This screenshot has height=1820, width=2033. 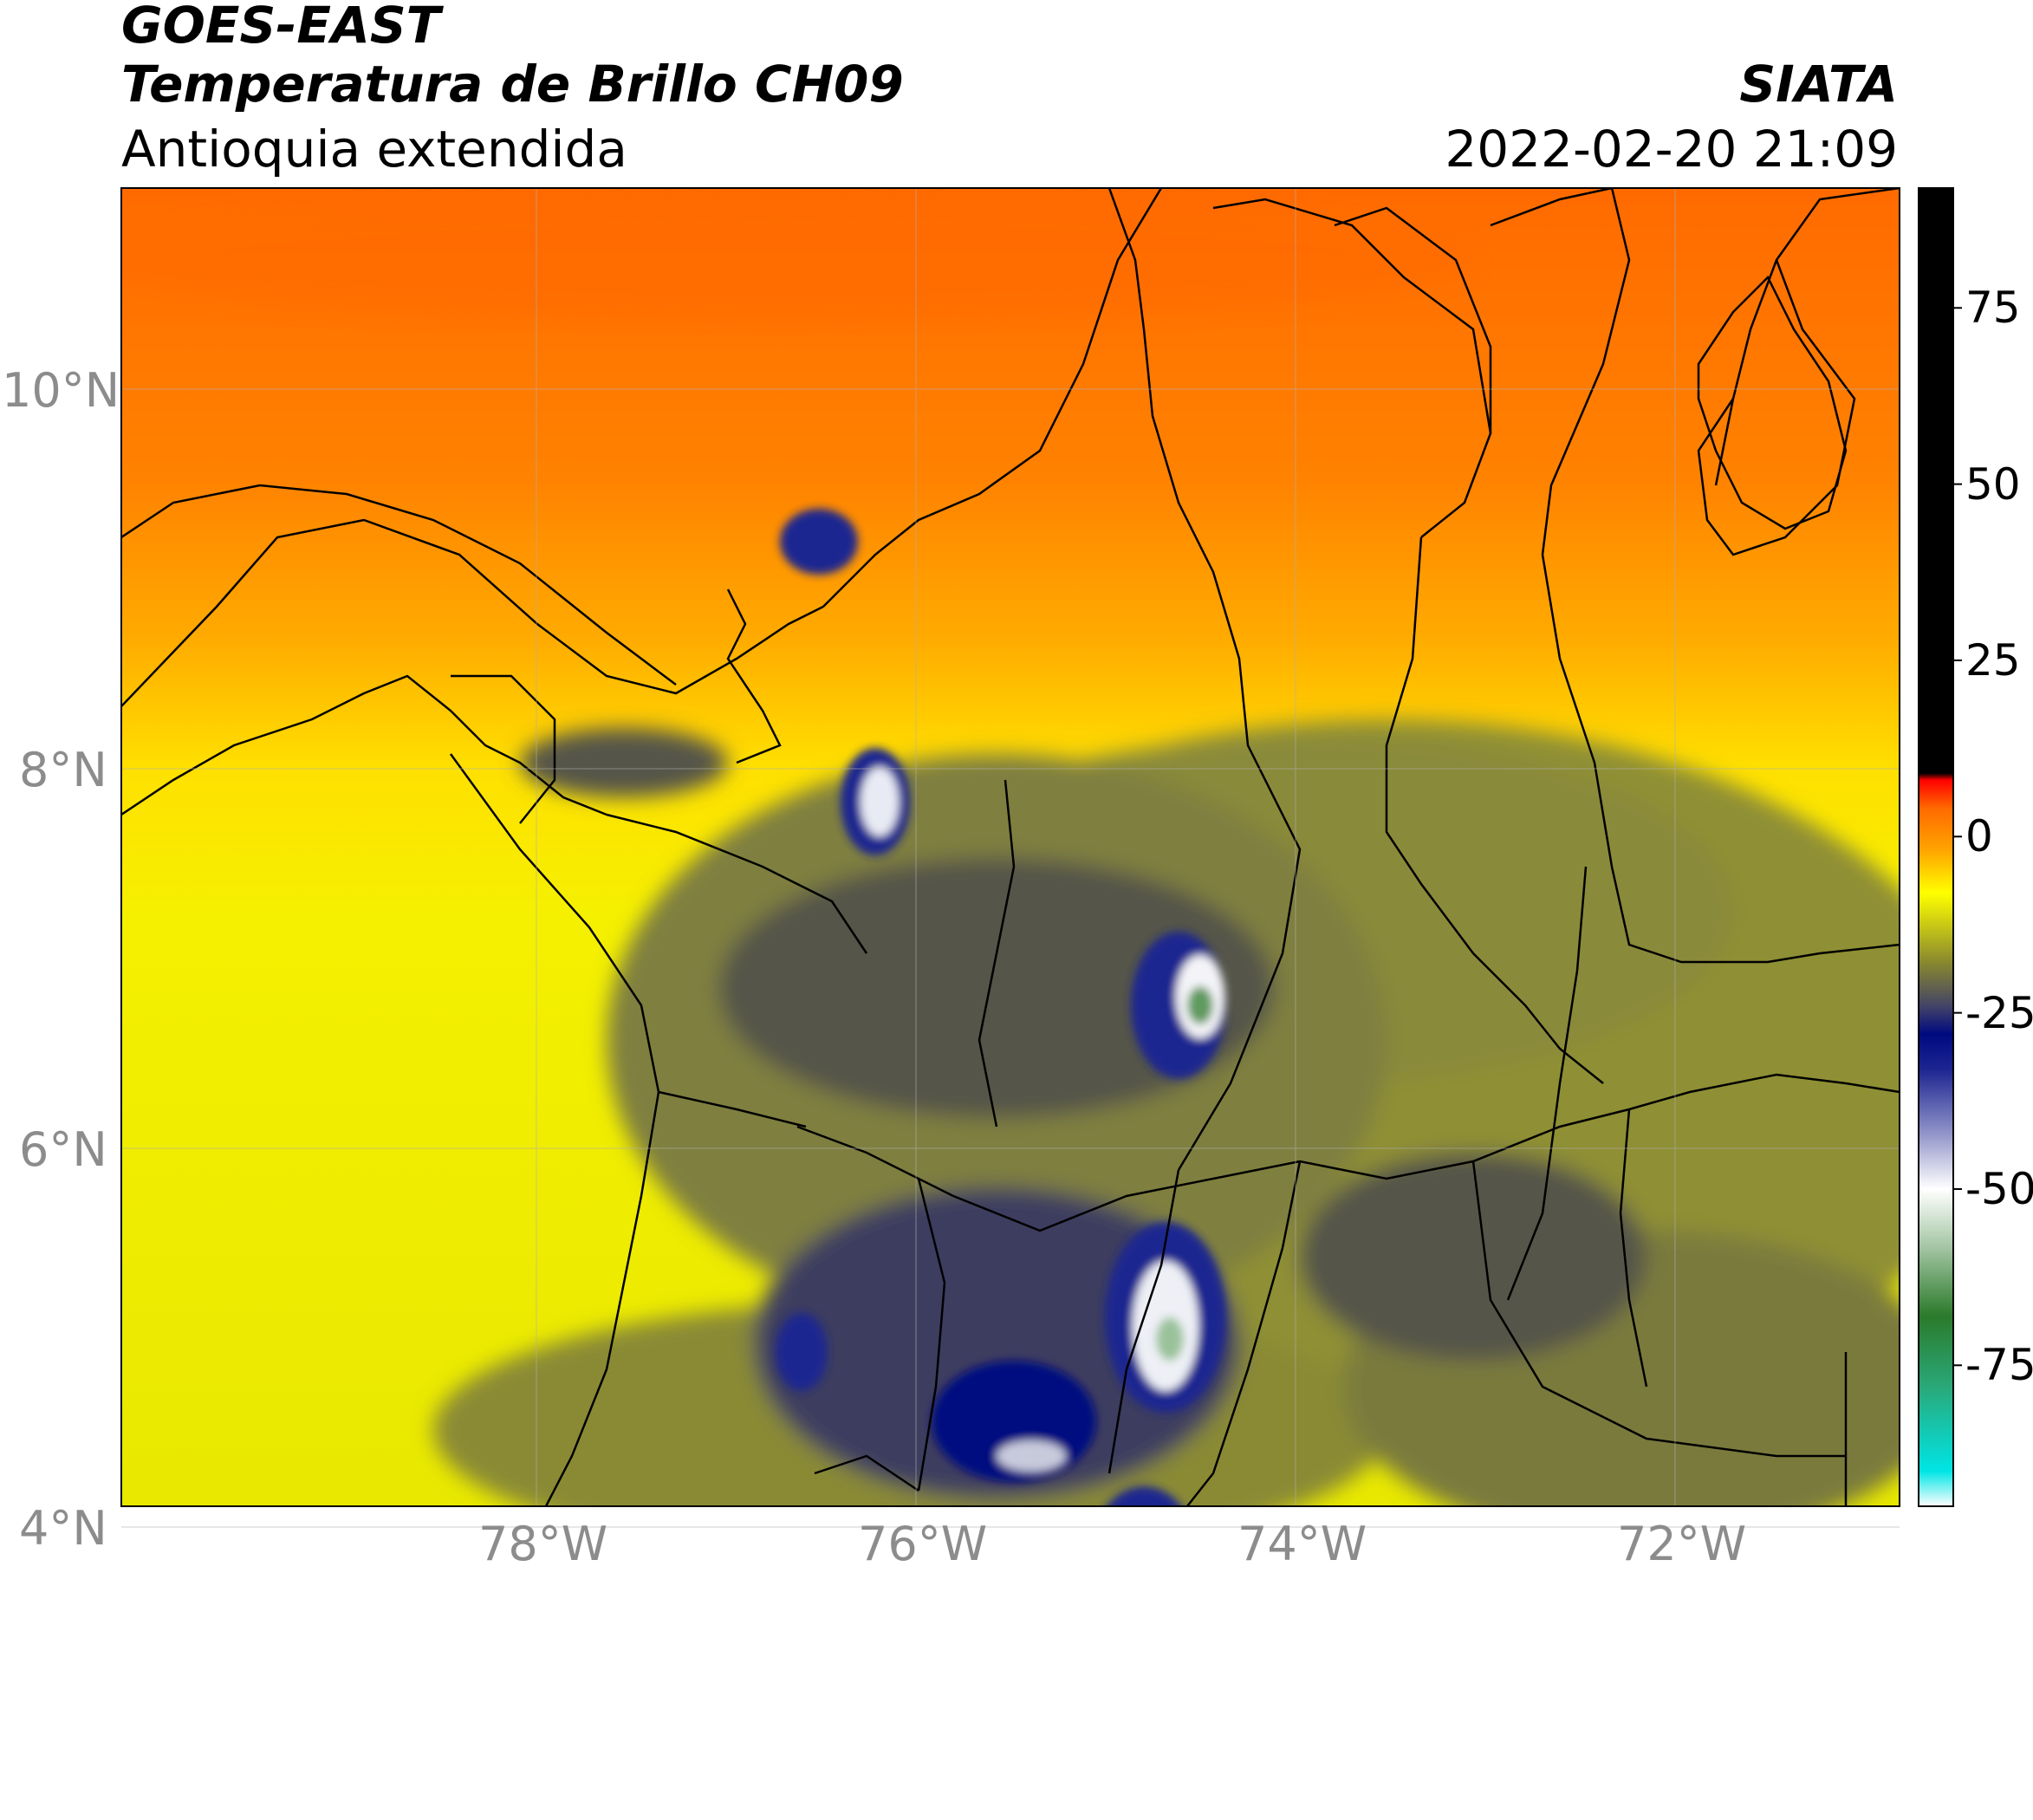 I want to click on lon-tick-label: 72°W, so click(x=1682, y=1544).